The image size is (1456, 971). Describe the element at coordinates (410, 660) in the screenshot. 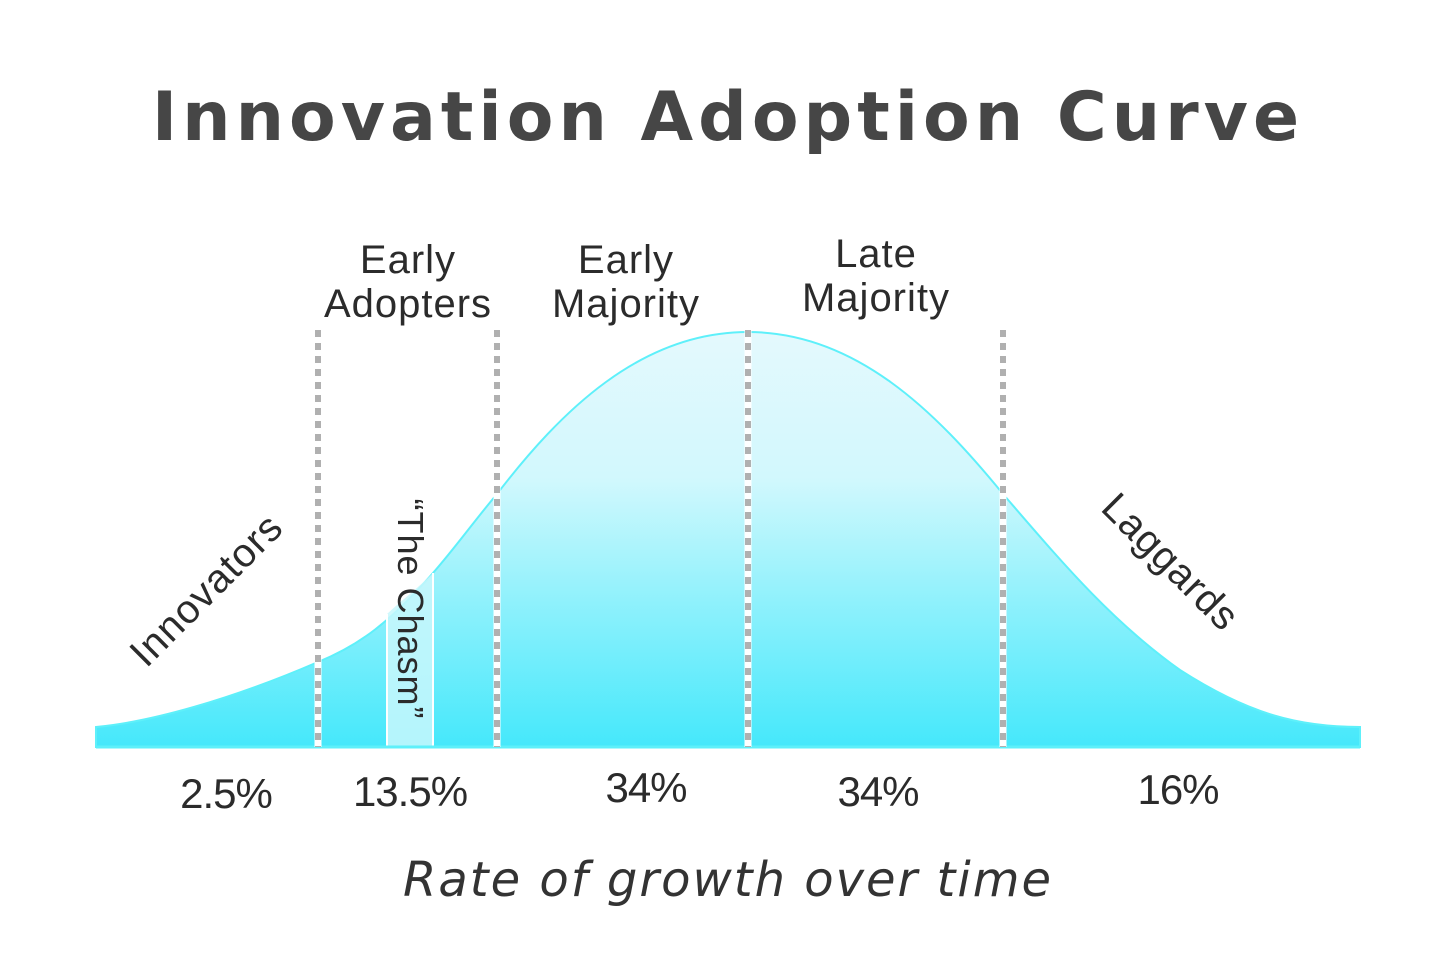

I see `chasm-band` at that location.